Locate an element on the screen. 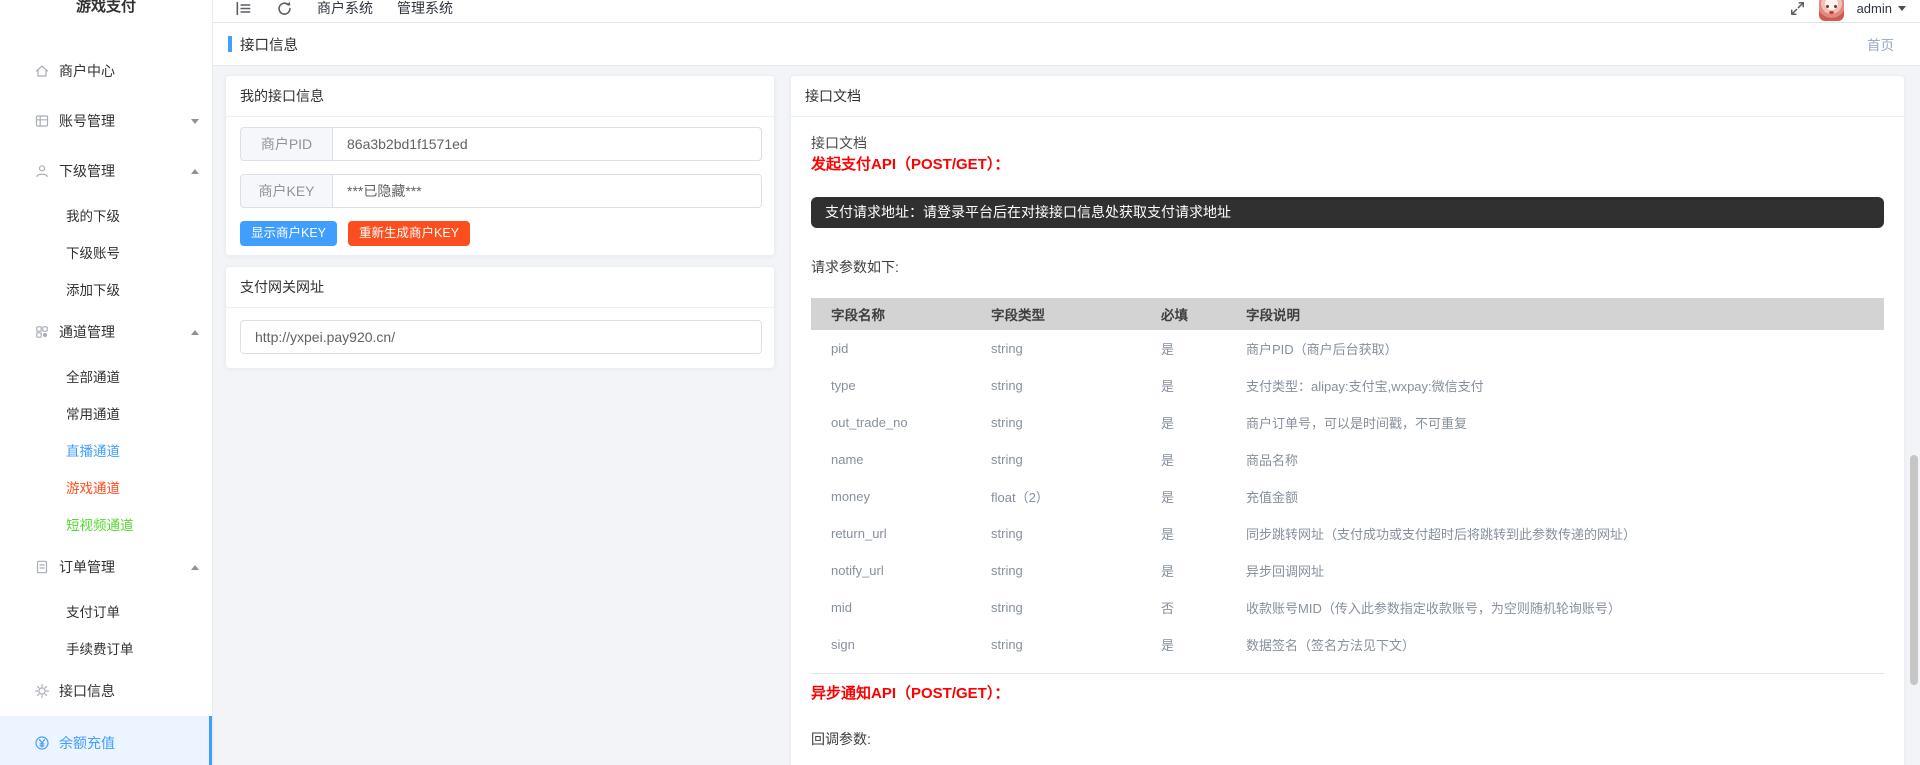  merchant-key-input is located at coordinates (547, 191).